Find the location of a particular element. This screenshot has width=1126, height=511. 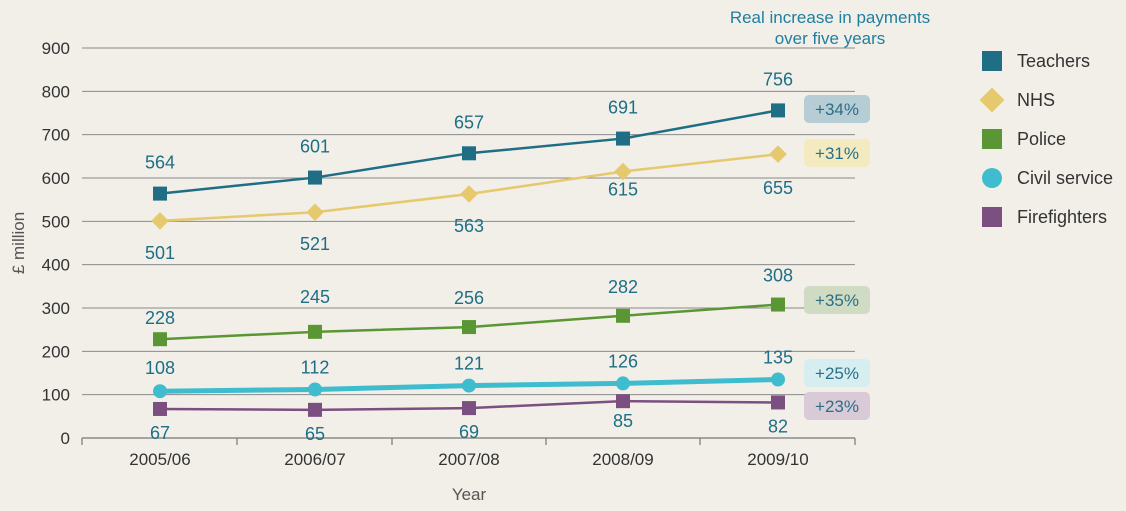

badge-label: +31% is located at coordinates (837, 153).